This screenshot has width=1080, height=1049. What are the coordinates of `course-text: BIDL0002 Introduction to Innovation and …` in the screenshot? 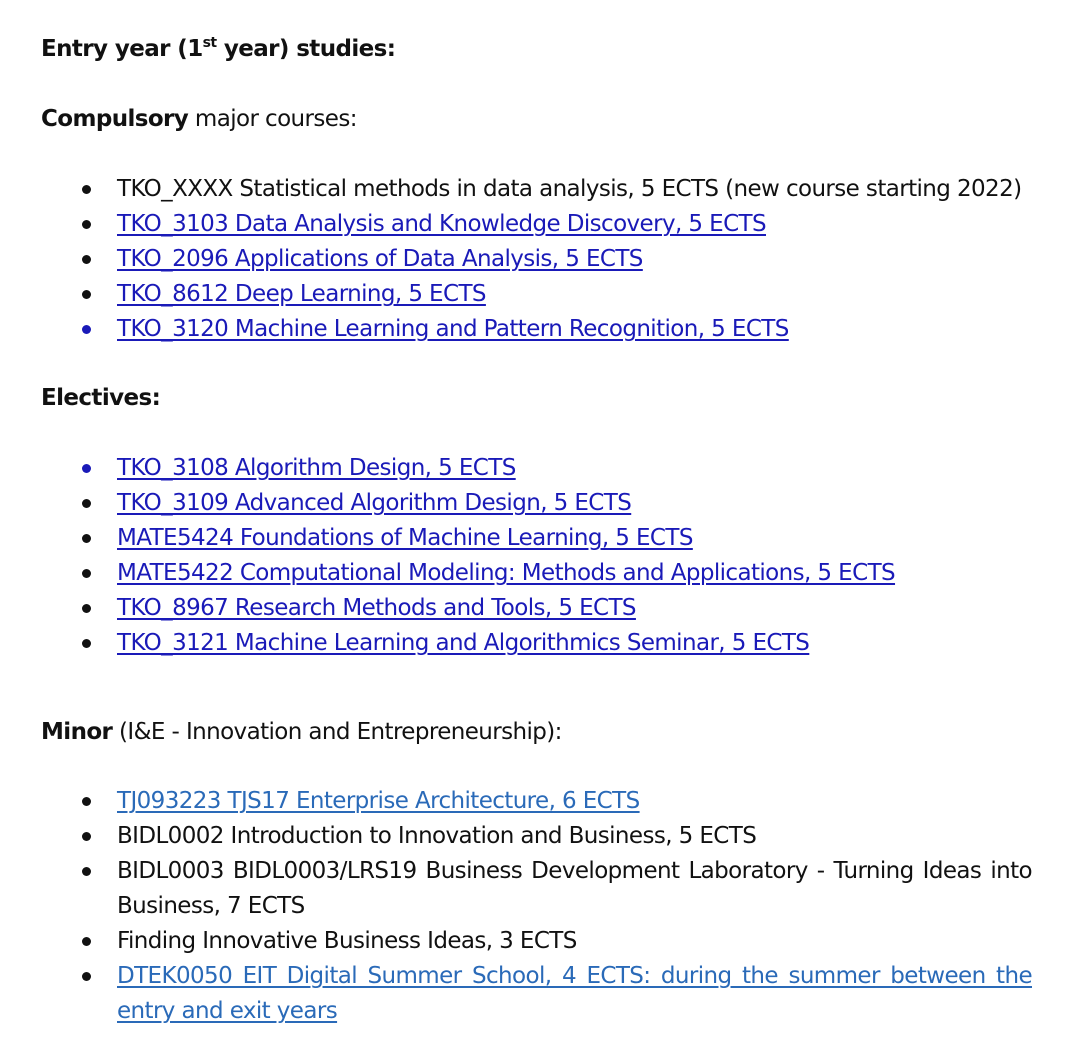 It's located at (437, 836).